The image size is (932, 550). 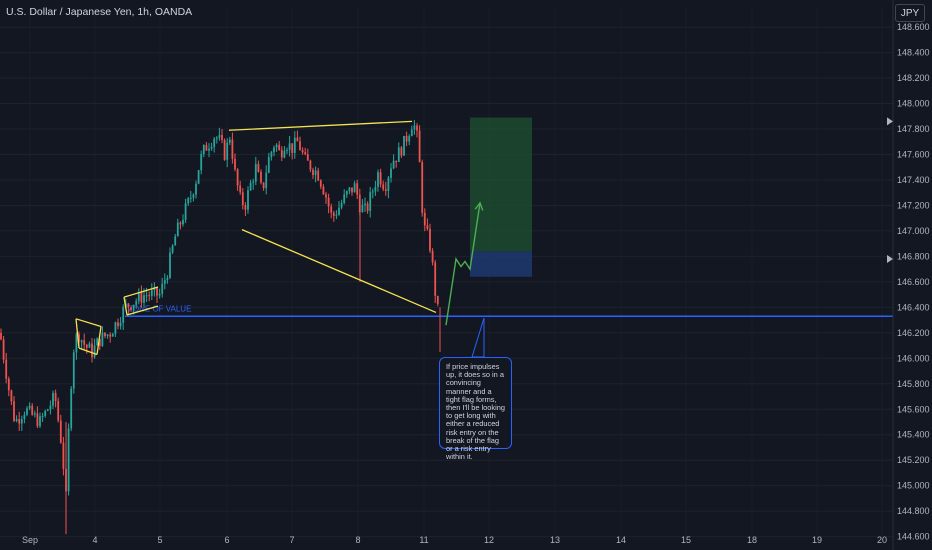 What do you see at coordinates (913, 486) in the screenshot?
I see `y-tick-label: 145.000` at bounding box center [913, 486].